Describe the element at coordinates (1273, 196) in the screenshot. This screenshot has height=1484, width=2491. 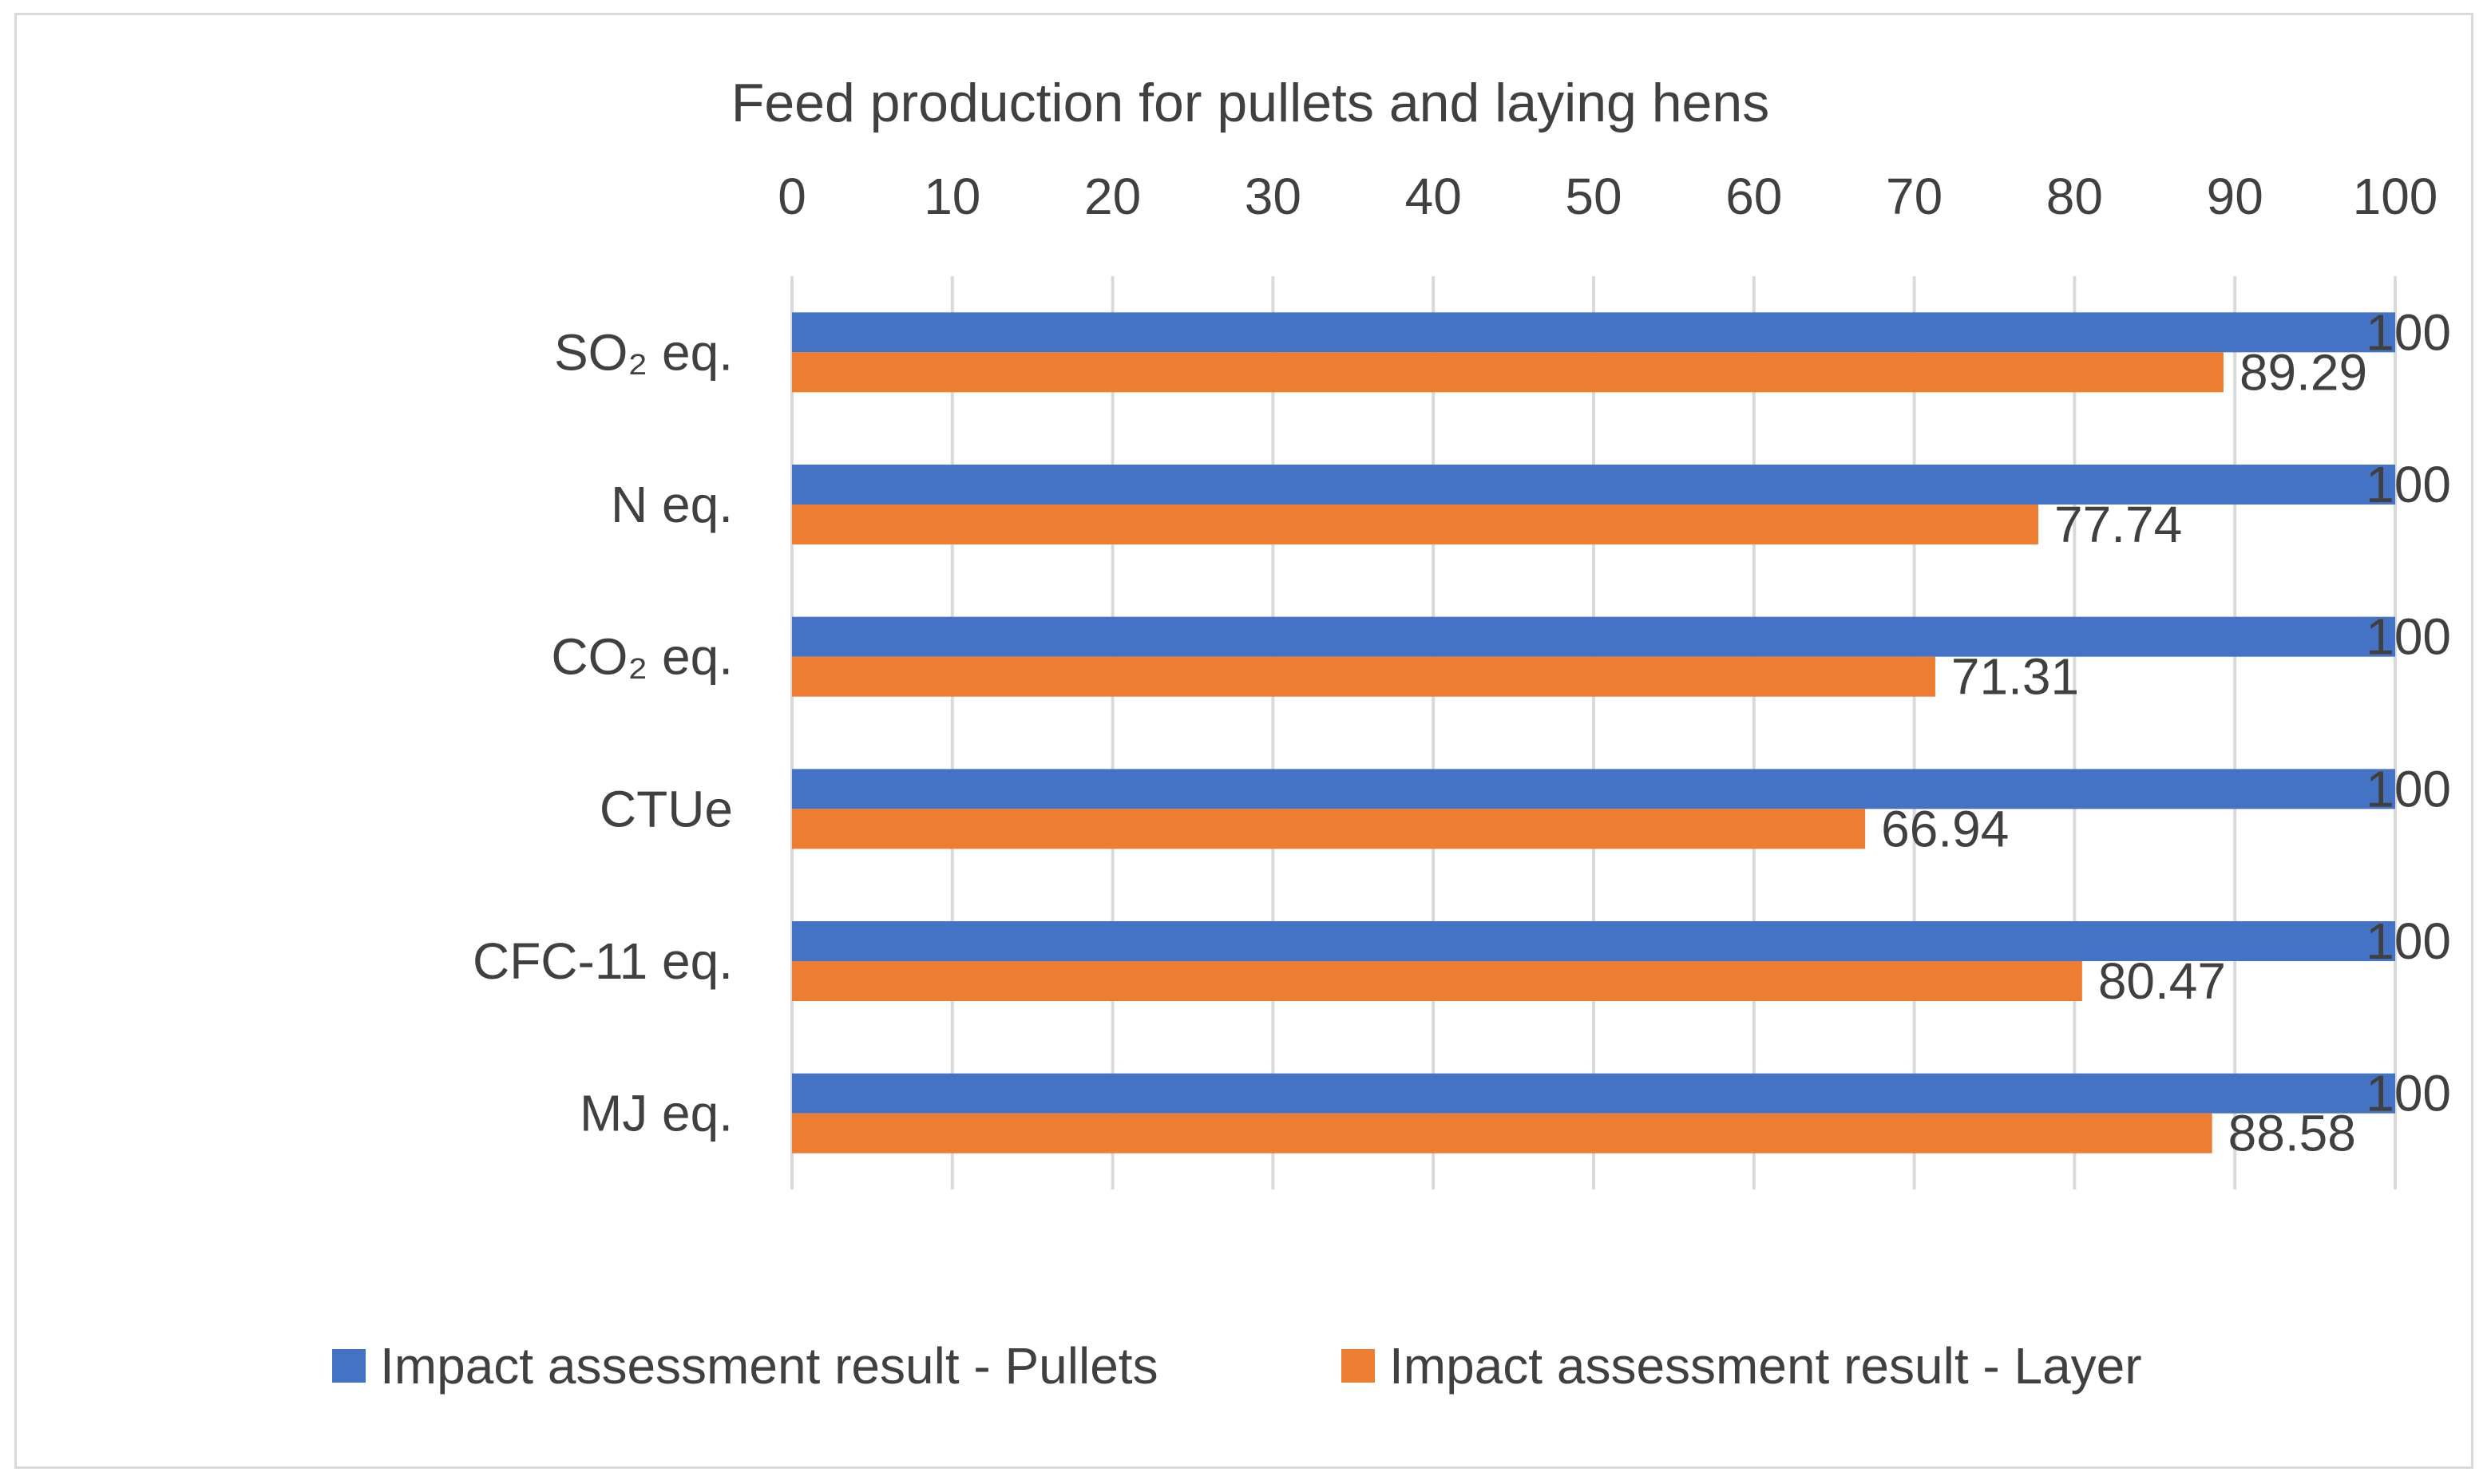
I see `tick-label-30: 30` at that location.